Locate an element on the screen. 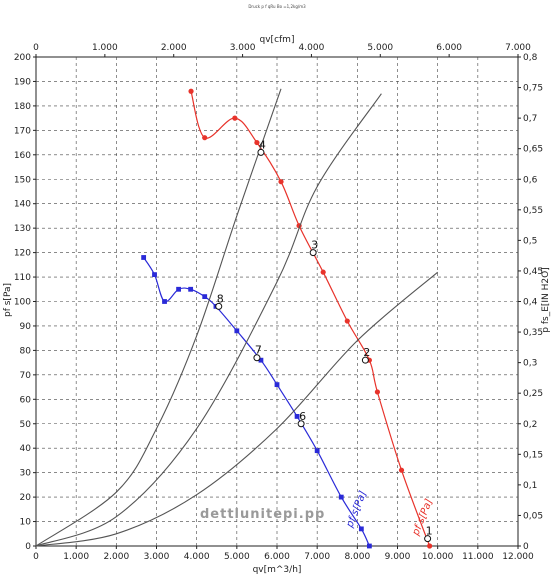  x-top-tick-label: 5.000 is located at coordinates (380, 48).